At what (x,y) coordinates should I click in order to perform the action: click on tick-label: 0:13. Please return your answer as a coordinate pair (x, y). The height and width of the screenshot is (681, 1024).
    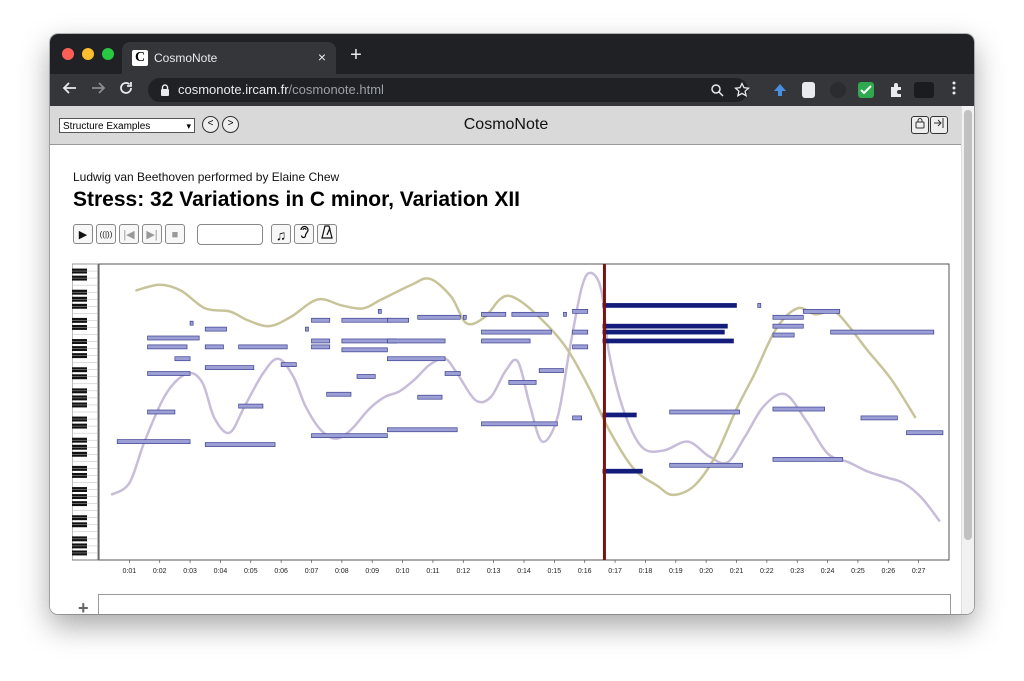
    Looking at the image, I should click on (494, 571).